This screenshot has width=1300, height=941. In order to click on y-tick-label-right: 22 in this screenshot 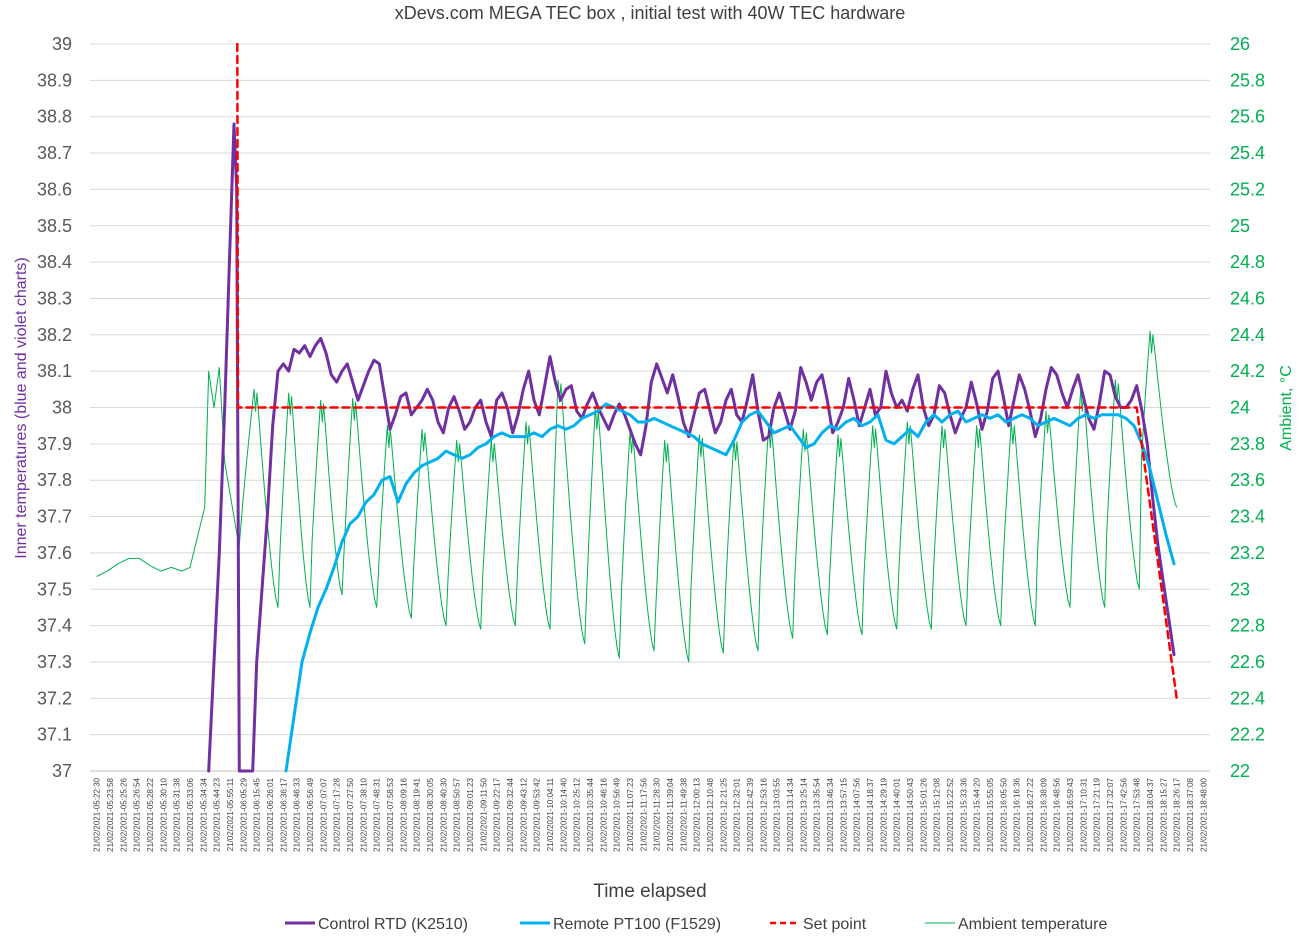, I will do `click(1240, 771)`.